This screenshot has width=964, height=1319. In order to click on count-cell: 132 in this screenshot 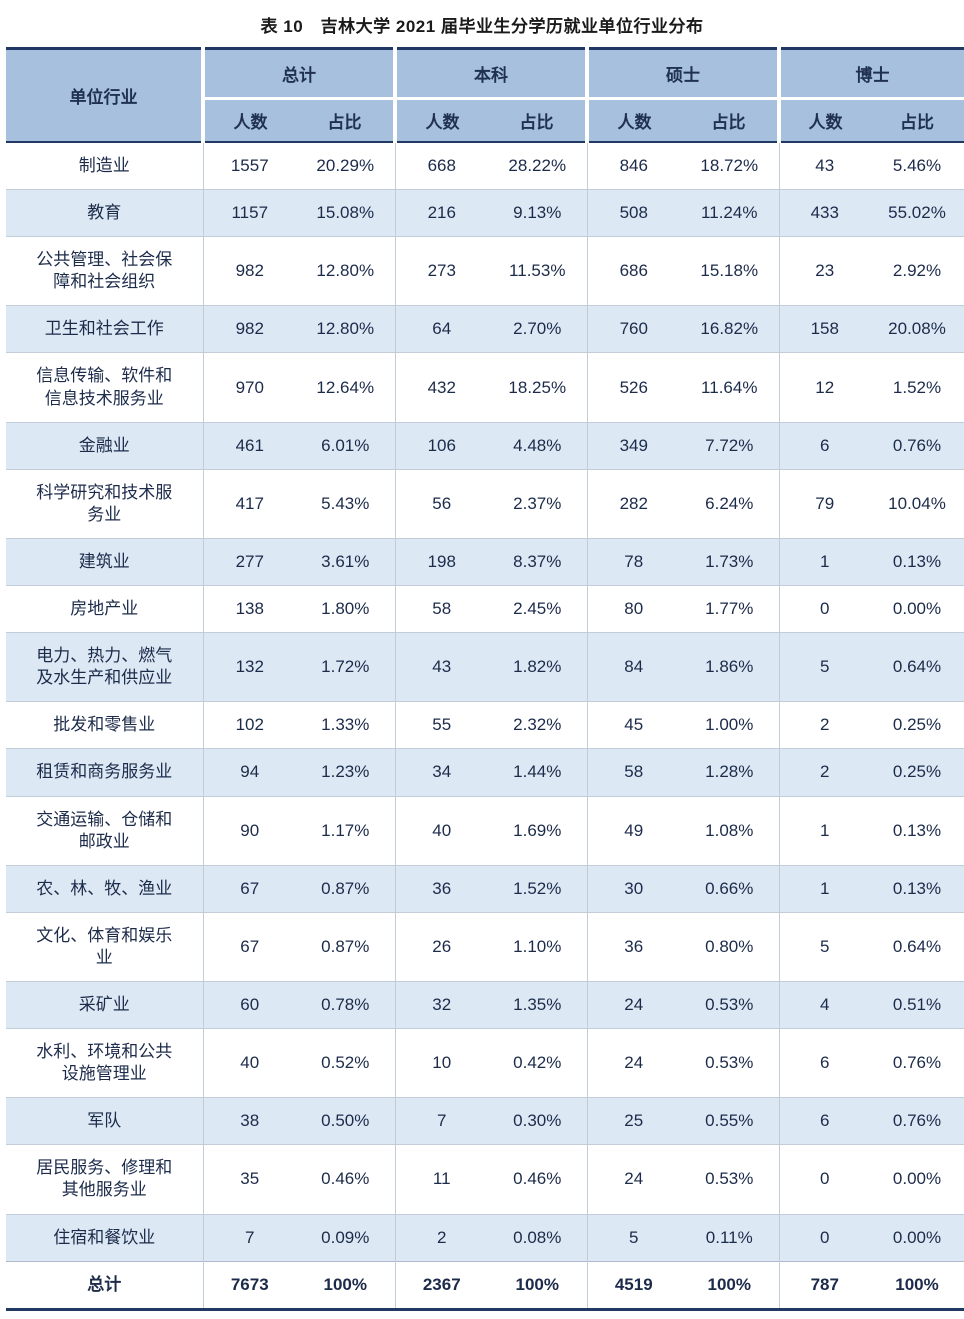, I will do `click(249, 667)`.